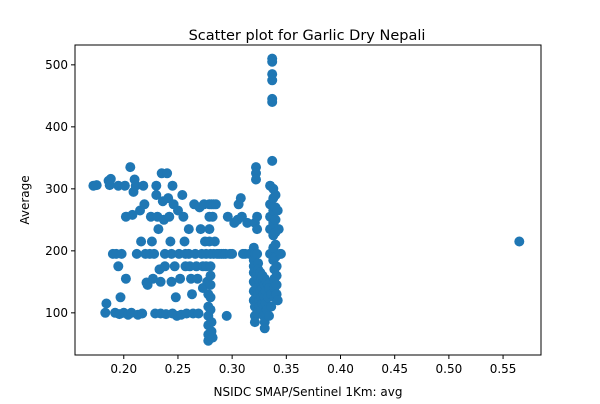 The height and width of the screenshot is (404, 600). What do you see at coordinates (340, 369) in the screenshot?
I see `x-tick-label: 0.40` at bounding box center [340, 369].